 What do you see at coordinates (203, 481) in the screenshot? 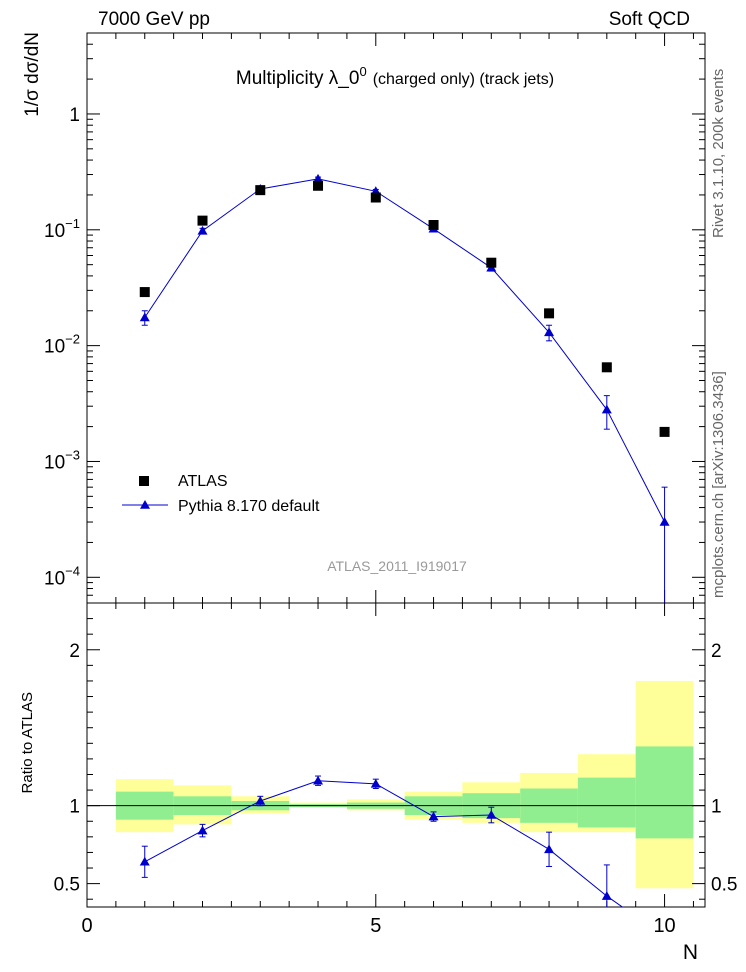
I see `legend-label-atlas: ATLAS` at bounding box center [203, 481].